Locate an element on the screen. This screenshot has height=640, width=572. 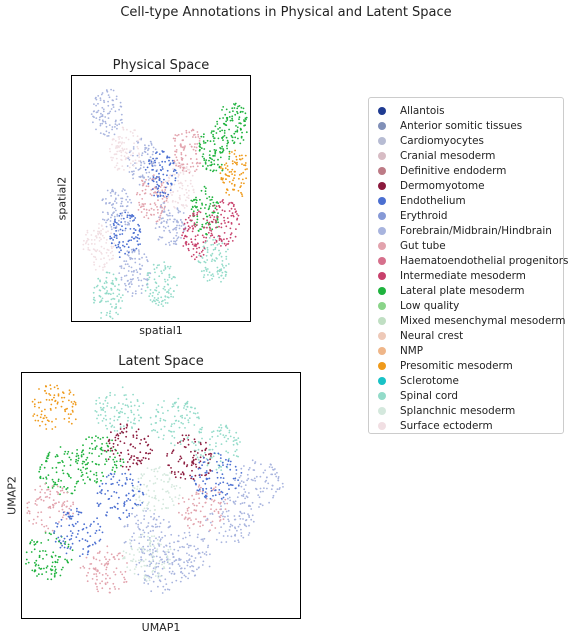
legend-item: Anterior somitic tissues is located at coordinates (470, 125).